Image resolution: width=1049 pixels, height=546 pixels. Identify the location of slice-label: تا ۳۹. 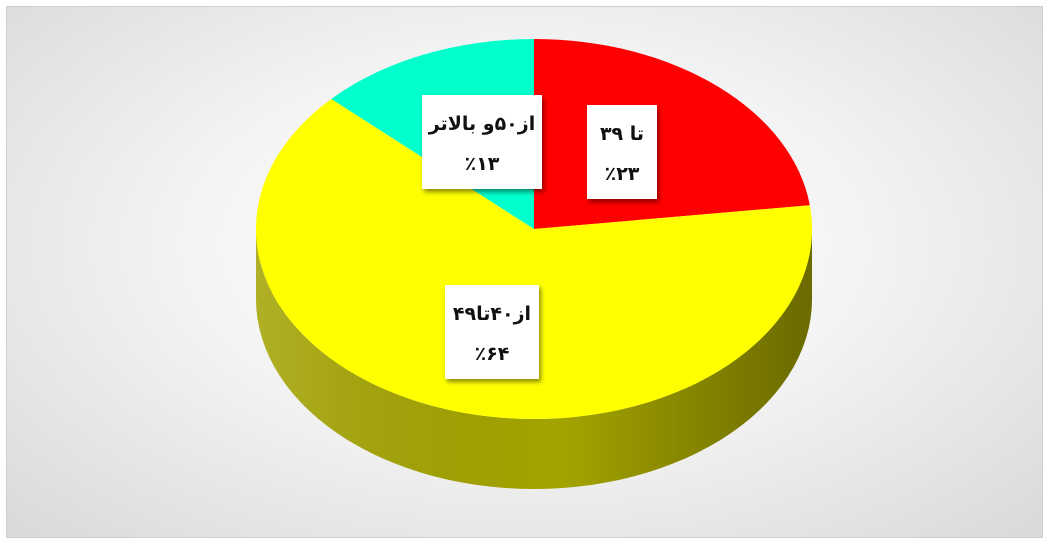
(622, 134).